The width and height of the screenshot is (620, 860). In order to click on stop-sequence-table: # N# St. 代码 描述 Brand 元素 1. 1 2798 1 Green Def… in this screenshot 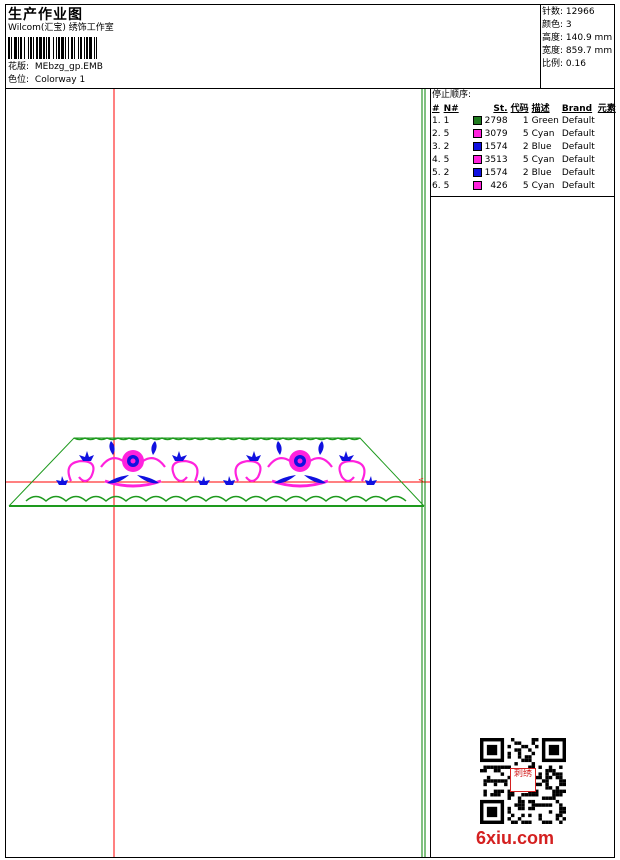, I will do `click(525, 148)`.